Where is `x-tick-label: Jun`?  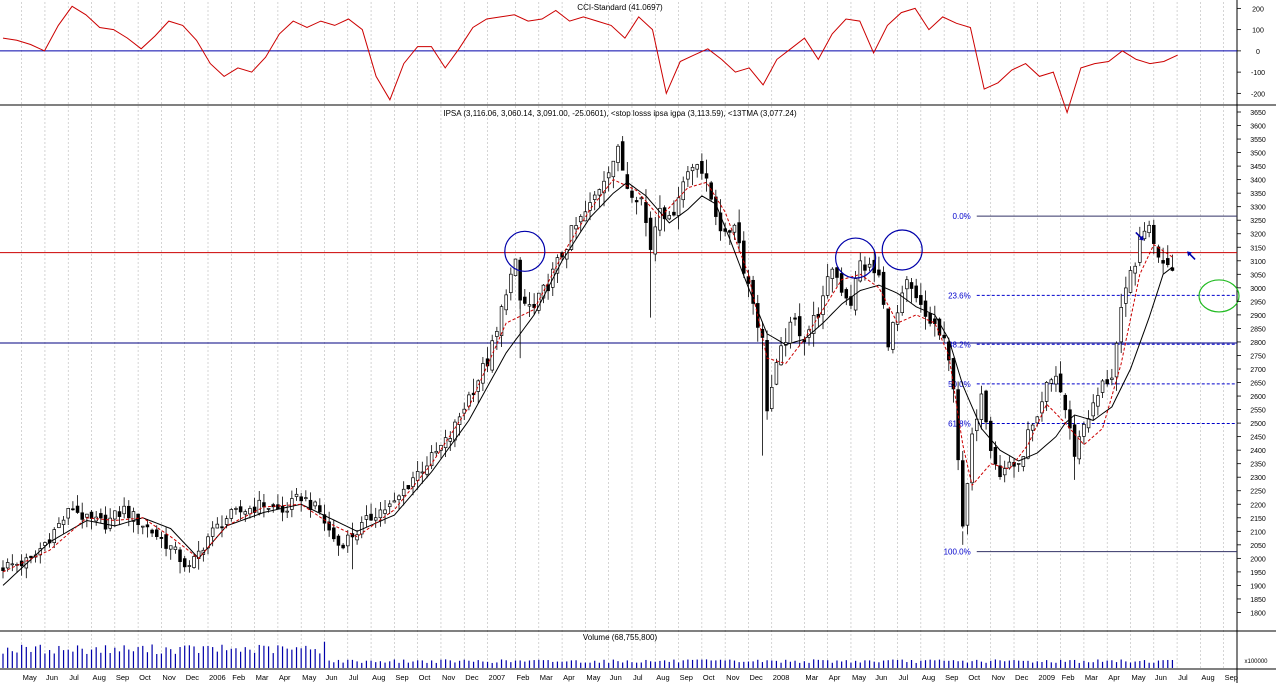
x-tick-label: Jun is located at coordinates (881, 677).